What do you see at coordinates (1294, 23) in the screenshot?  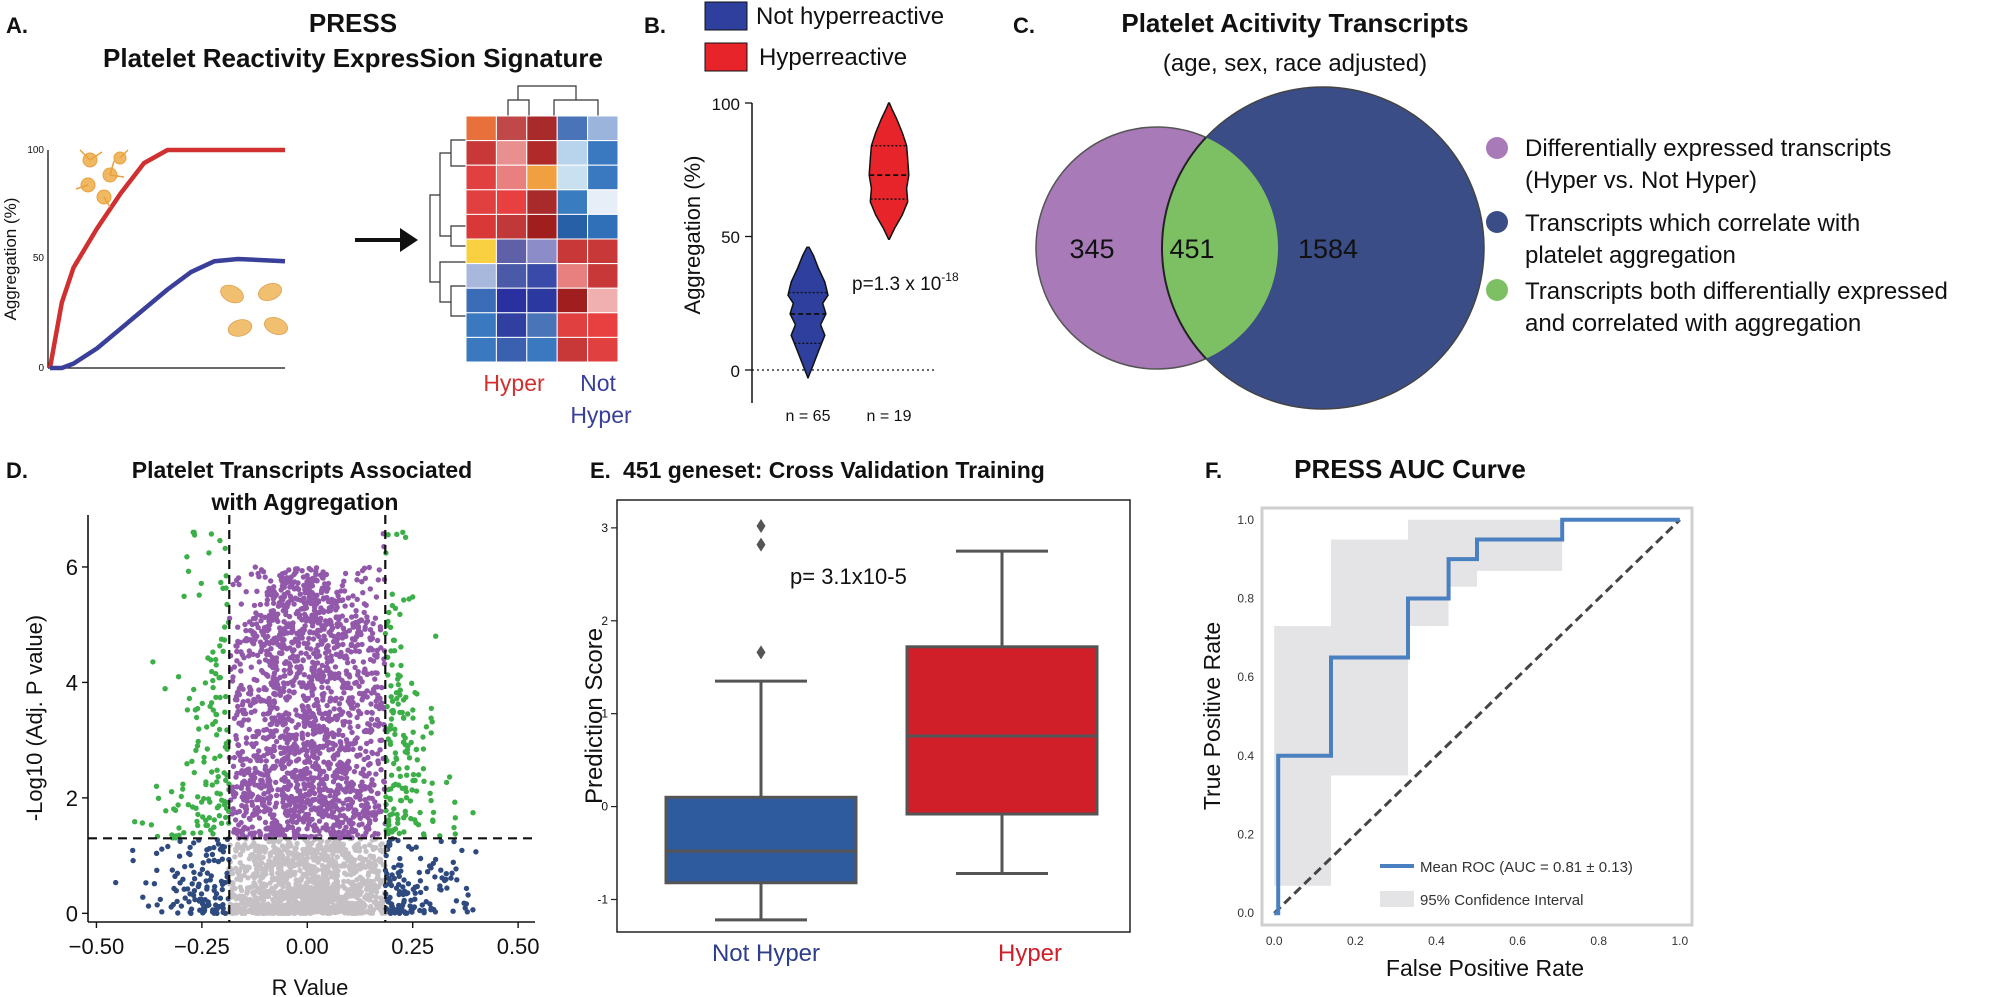 I see `panel-c-title: Platelet Acitivity Transcripts` at bounding box center [1294, 23].